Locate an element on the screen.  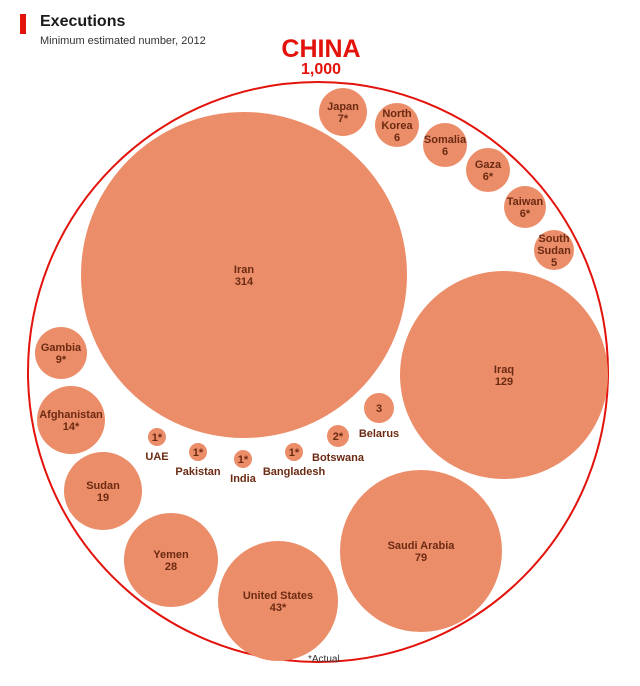
label-pakistan: Pakistan is located at coordinates (198, 472).